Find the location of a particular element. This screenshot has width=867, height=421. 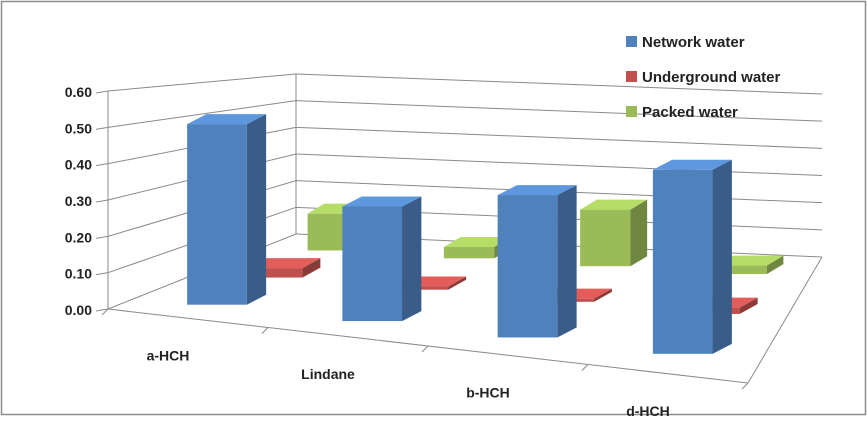

x-tick-label: d-HCH is located at coordinates (648, 409).